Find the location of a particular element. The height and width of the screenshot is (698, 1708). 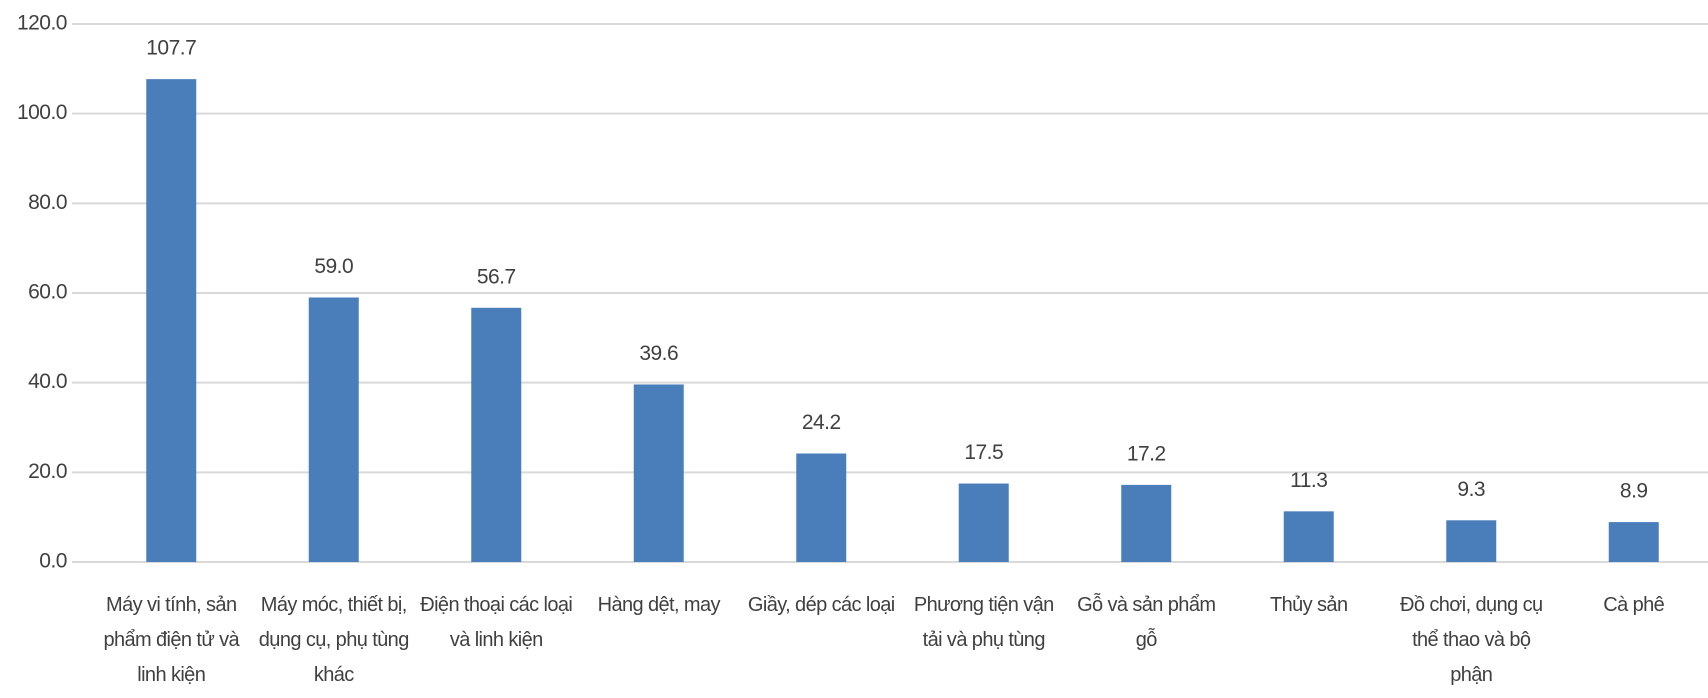

y-tick-label: 20.0 is located at coordinates (47, 471).